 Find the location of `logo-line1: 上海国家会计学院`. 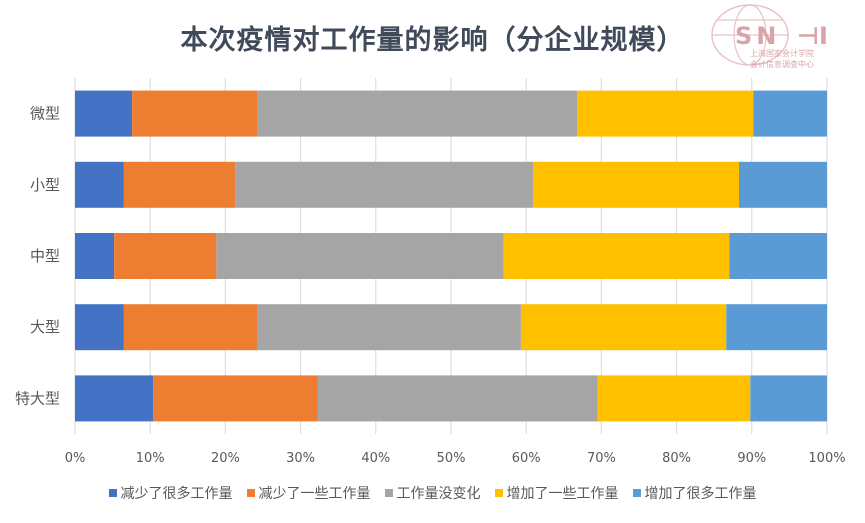

logo-line1: 上海国家会计学院 is located at coordinates (782, 53).